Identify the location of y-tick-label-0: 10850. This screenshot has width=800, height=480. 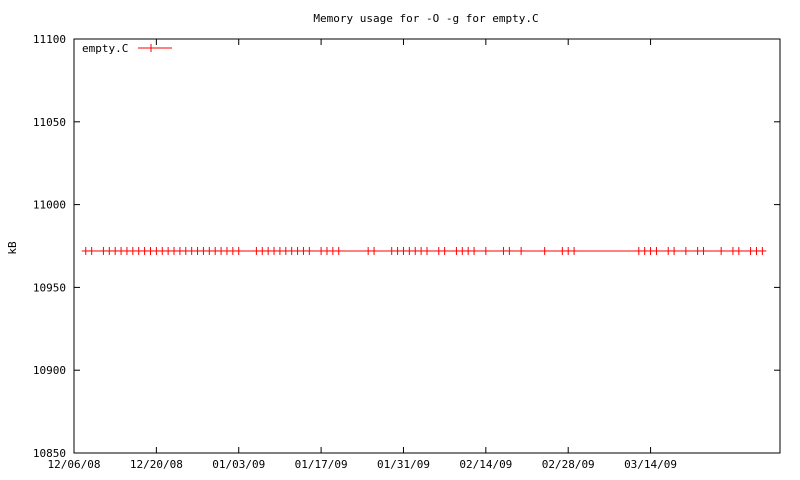
(49, 453).